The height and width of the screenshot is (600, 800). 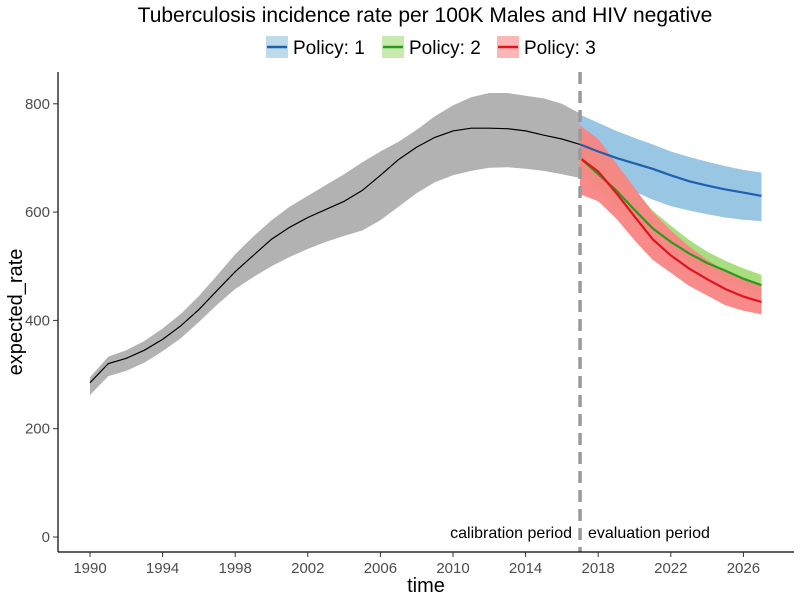 I want to click on y-tick-label: 200, so click(x=37, y=429).